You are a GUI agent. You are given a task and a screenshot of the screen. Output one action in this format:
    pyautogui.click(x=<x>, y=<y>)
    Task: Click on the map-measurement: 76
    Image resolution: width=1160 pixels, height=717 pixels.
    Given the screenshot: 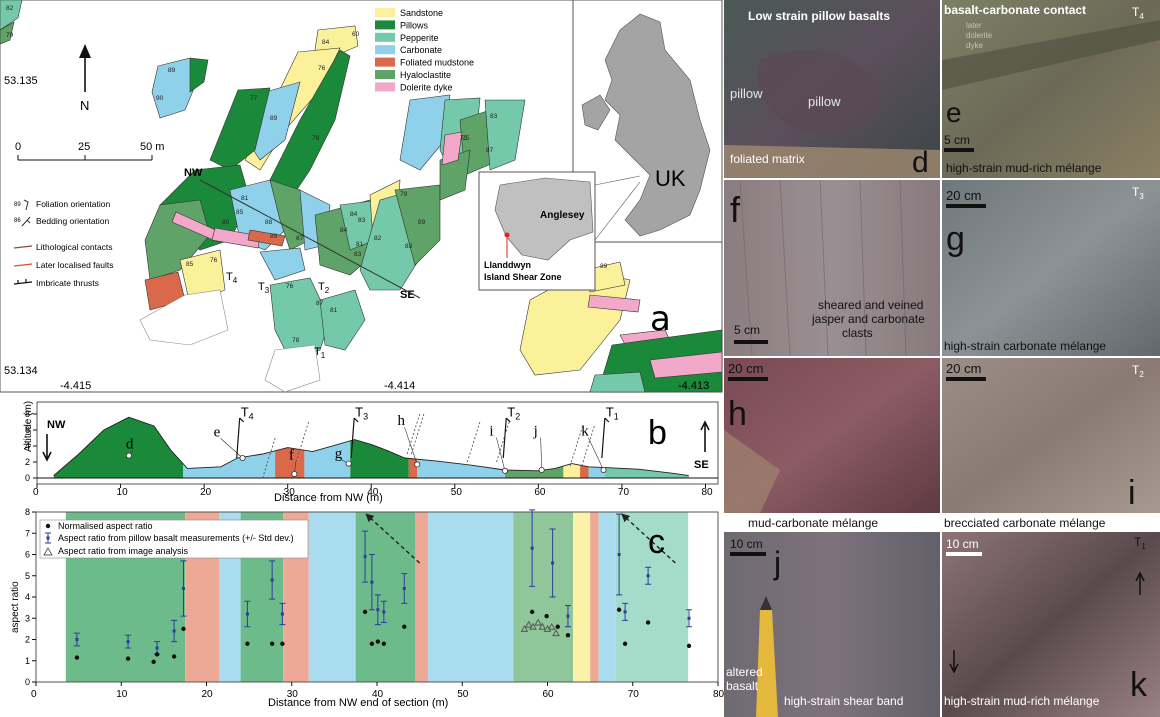 What is the action you would take?
    pyautogui.click(x=322, y=68)
    